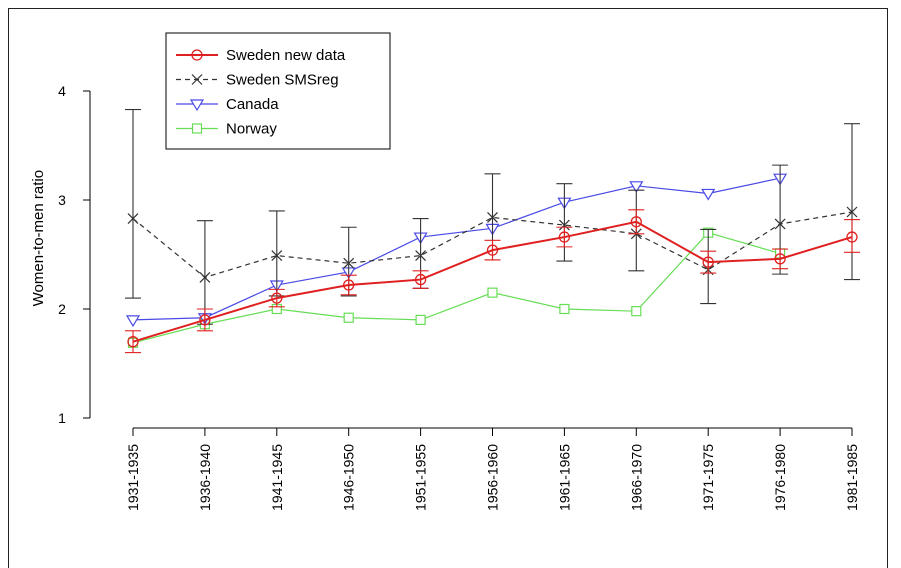 This screenshot has width=901, height=568. I want to click on x-tick-label: 1976-1980, so click(780, 477).